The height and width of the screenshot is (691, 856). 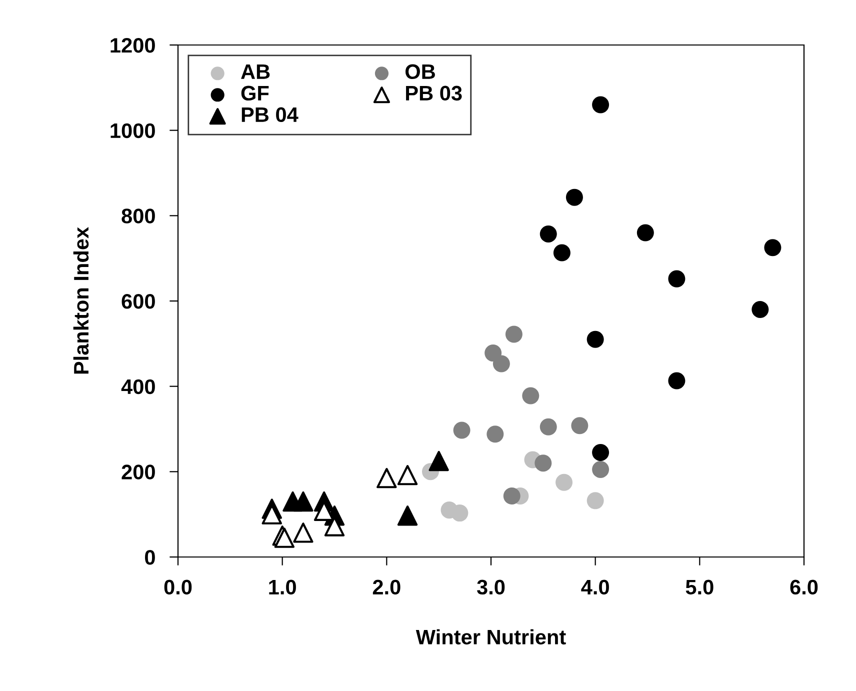 I want to click on x-tick-label: 2.0, so click(x=386, y=587).